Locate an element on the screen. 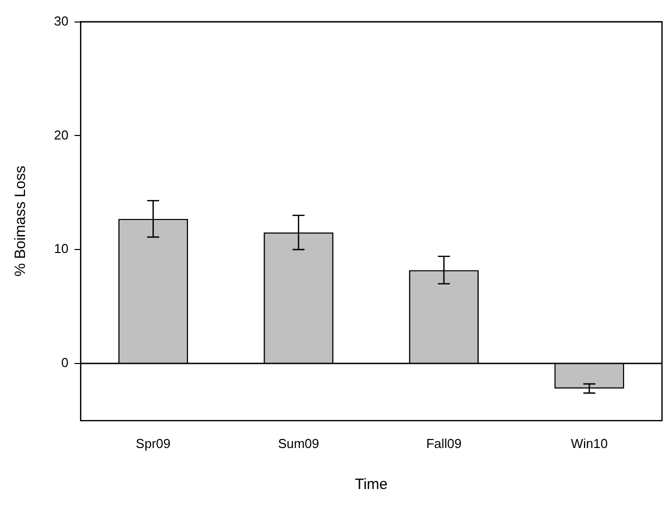 This screenshot has width=671, height=506. x-tick-label: Sum09 is located at coordinates (299, 443).